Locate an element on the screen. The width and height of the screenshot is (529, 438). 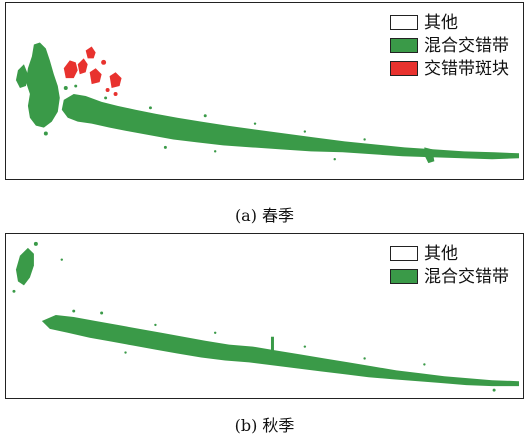
caption-autumn: (b) 秋季 is located at coordinates (264, 425).